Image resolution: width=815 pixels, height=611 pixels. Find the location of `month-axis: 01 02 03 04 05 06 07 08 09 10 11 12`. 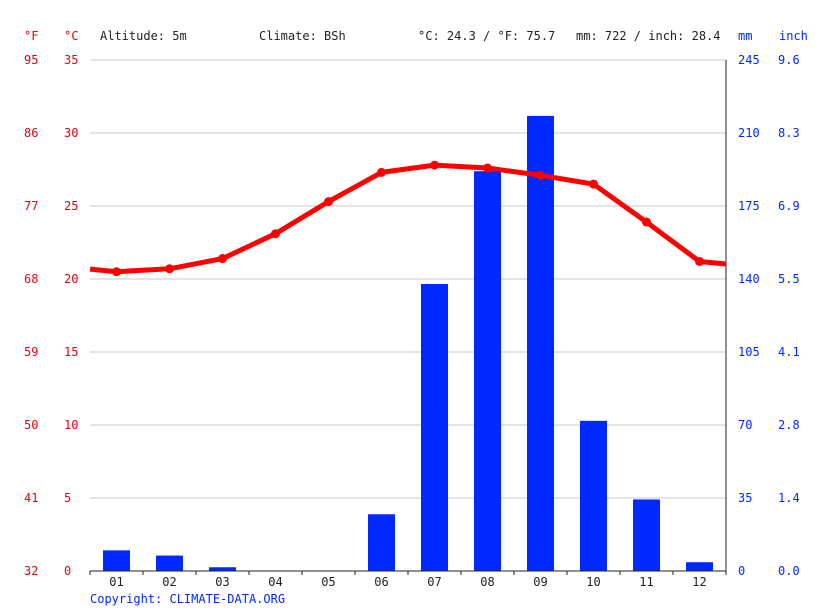

month-axis: 01 02 03 04 05 06 07 08 09 10 11 12 is located at coordinates (407, 582).